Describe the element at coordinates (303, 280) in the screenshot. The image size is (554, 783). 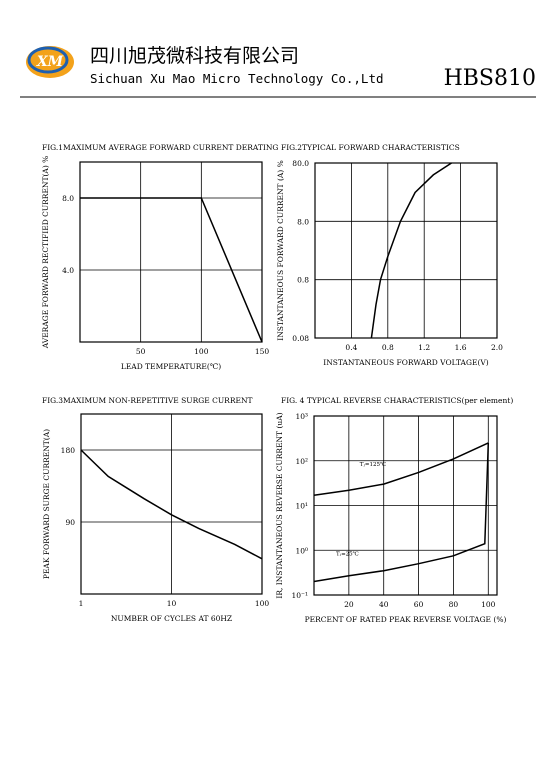
I see `y-tick-label: 0.8` at that location.